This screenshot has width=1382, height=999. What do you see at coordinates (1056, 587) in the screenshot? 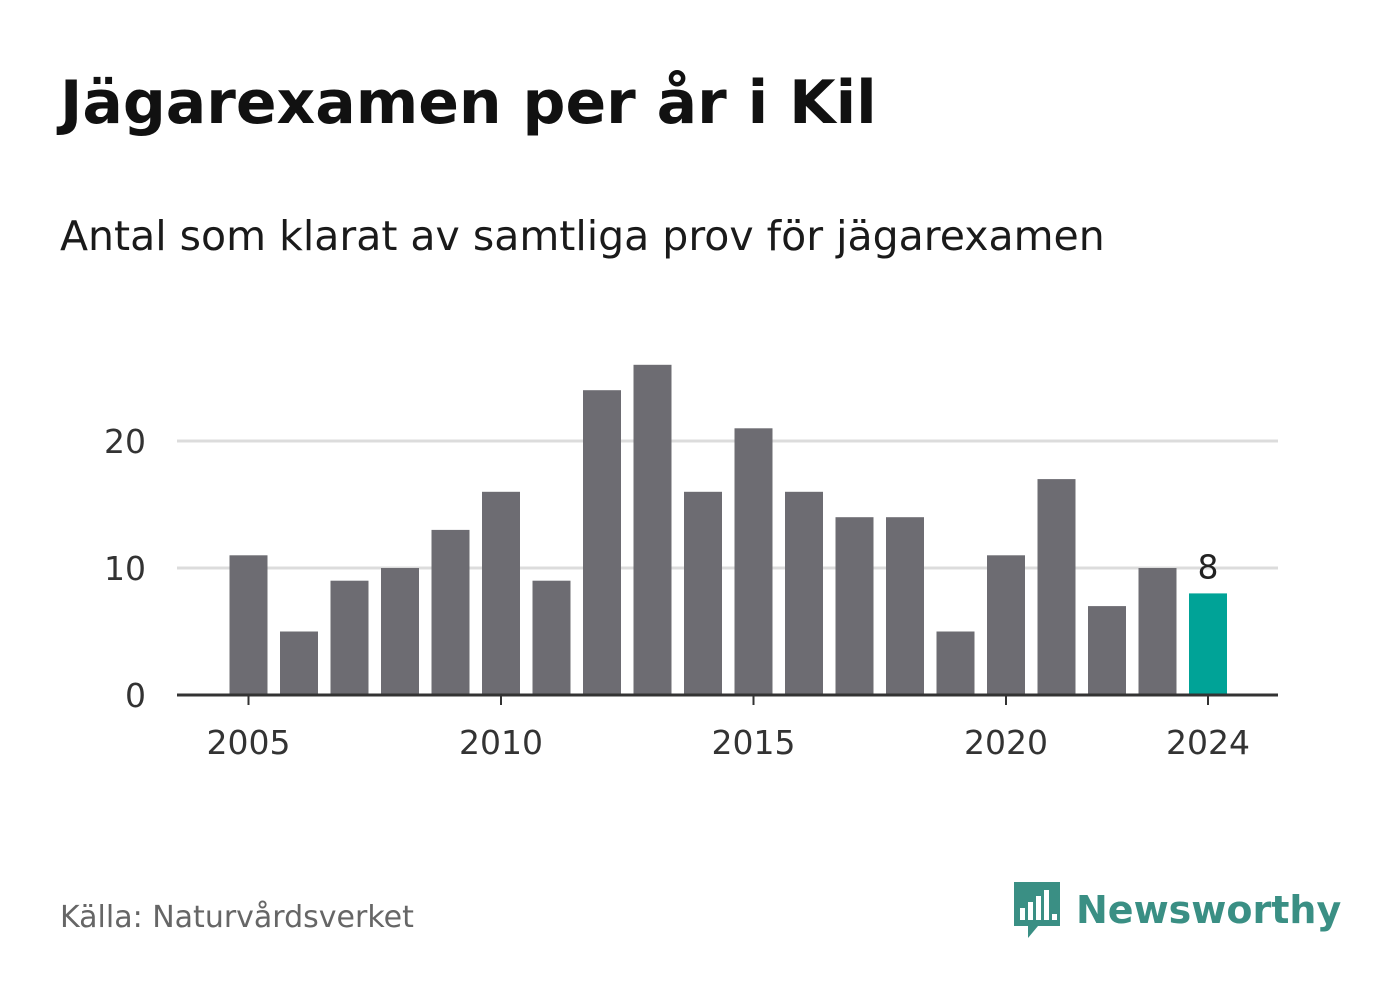
I see `bar-2021` at bounding box center [1056, 587].